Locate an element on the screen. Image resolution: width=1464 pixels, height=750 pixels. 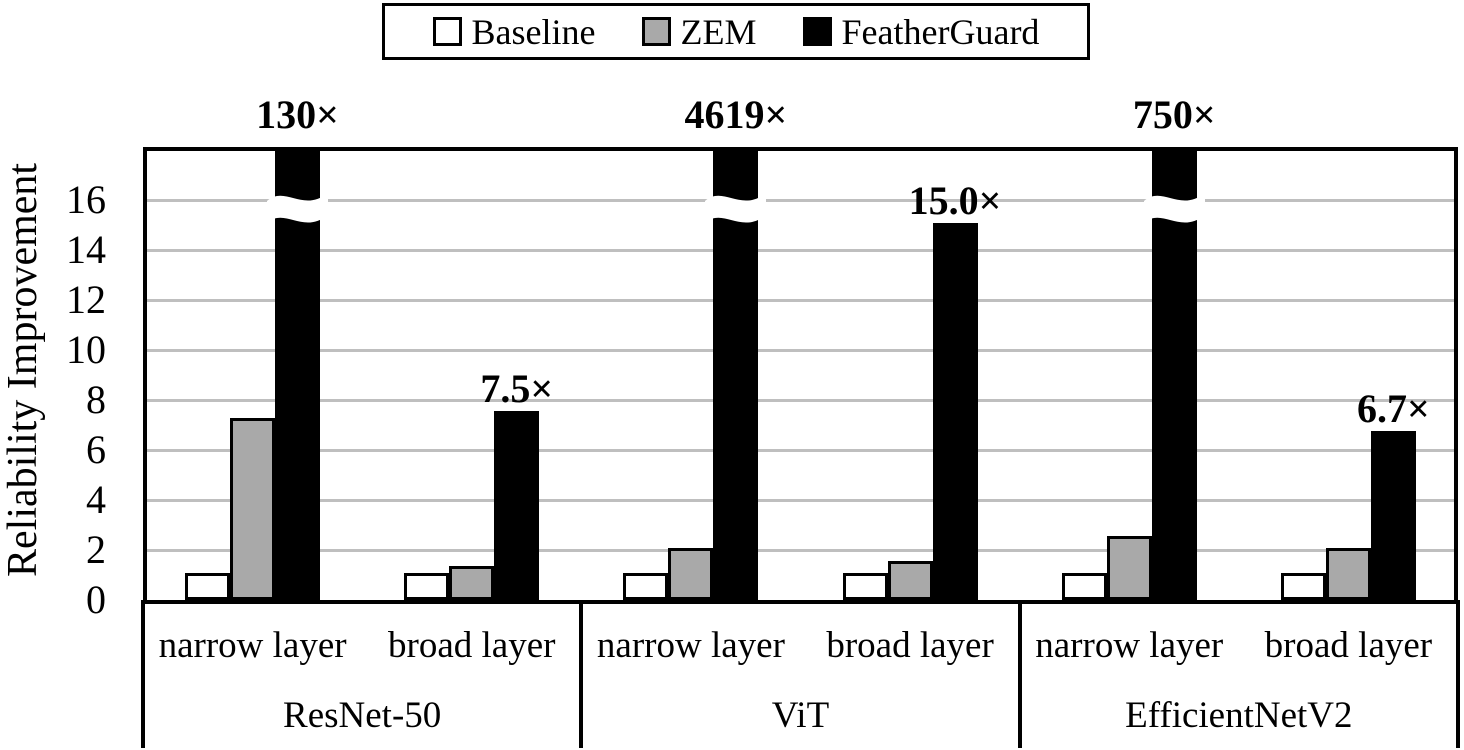
bar-resnet-50-broad-layer-featherguard is located at coordinates (517, 505).